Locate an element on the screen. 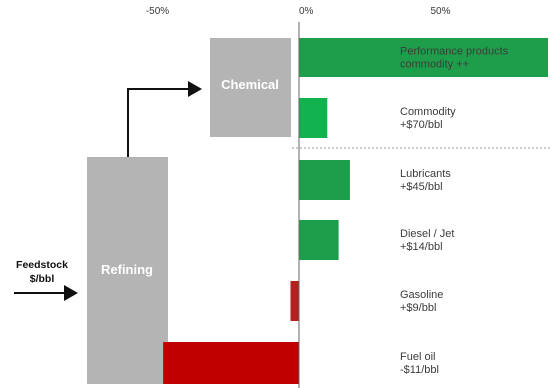 The height and width of the screenshot is (388, 552). chemical-block is located at coordinates (250, 87).